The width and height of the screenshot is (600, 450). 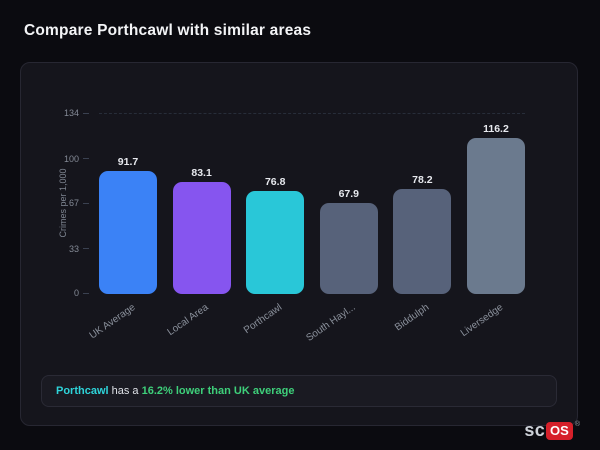 I want to click on bar-porthcawl, so click(x=275, y=242).